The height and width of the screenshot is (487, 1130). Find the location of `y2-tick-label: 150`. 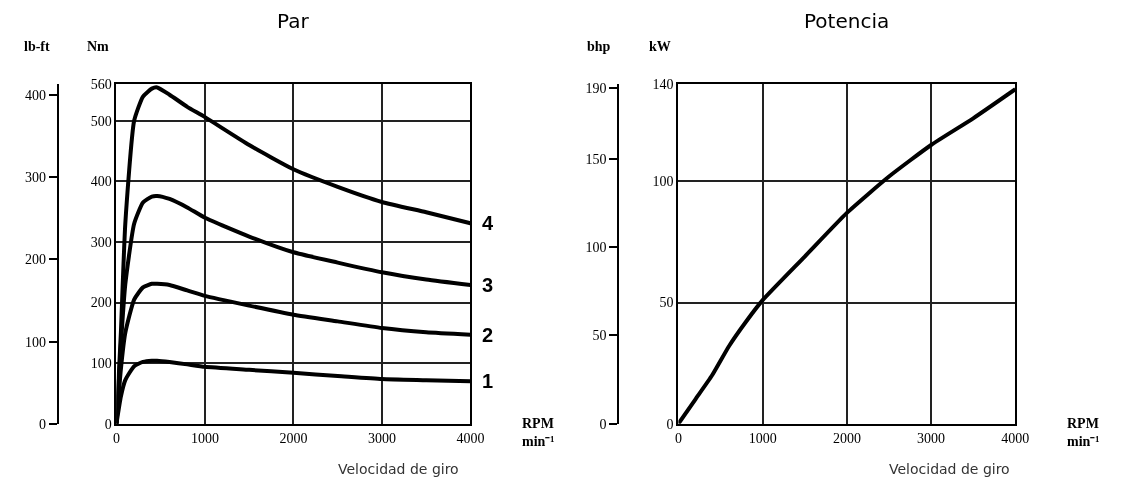

y2-tick-label: 150 is located at coordinates (596, 159).